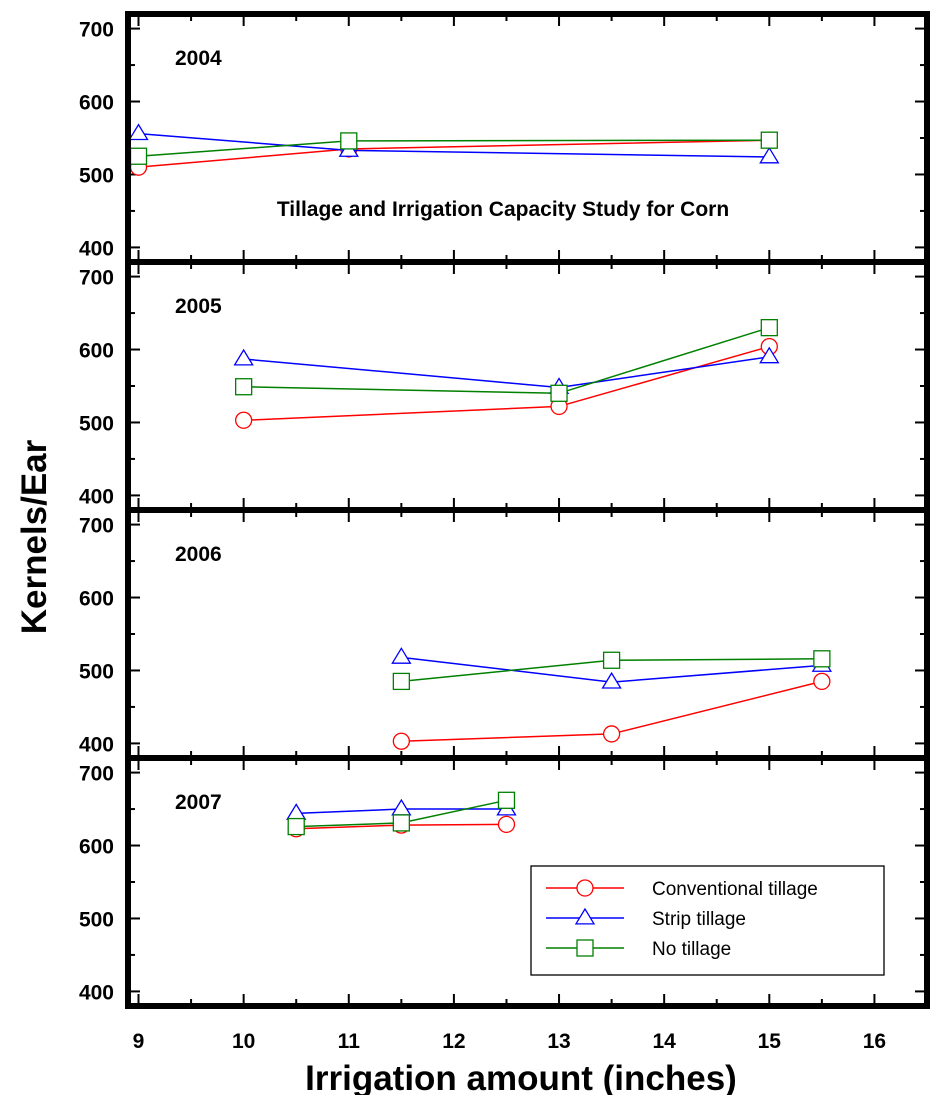 The image size is (931, 1100). I want to click on panel-year-label: 2004, so click(198, 58).